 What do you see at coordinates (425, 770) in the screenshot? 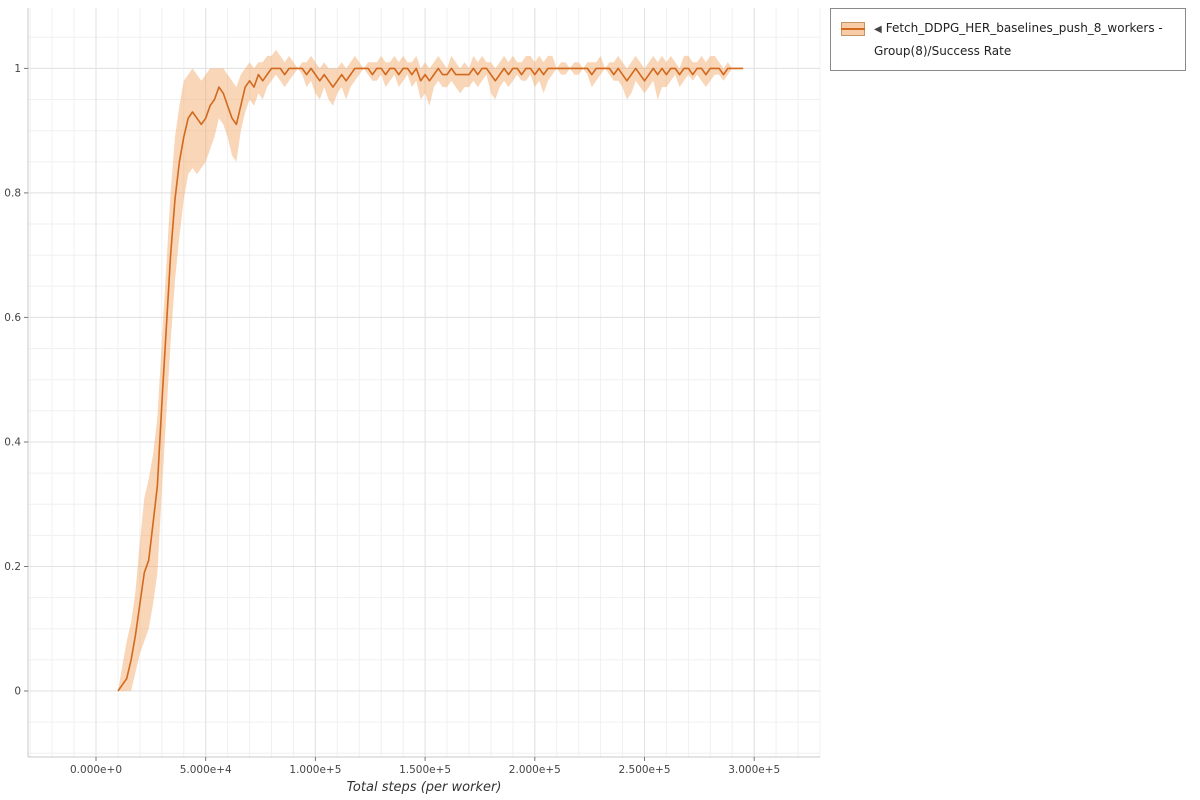
I see `svg-text: 1.500e+5` at bounding box center [425, 770].